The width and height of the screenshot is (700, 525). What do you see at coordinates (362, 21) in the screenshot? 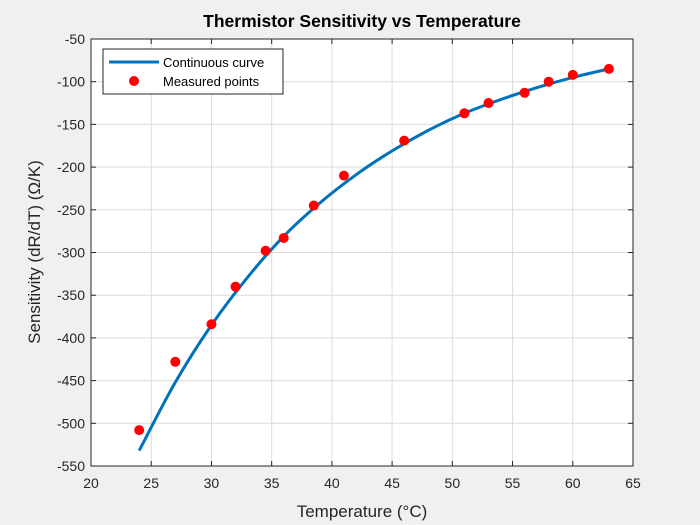
I see `chart-title: Thermistor Sensitivity vs Temperature` at bounding box center [362, 21].